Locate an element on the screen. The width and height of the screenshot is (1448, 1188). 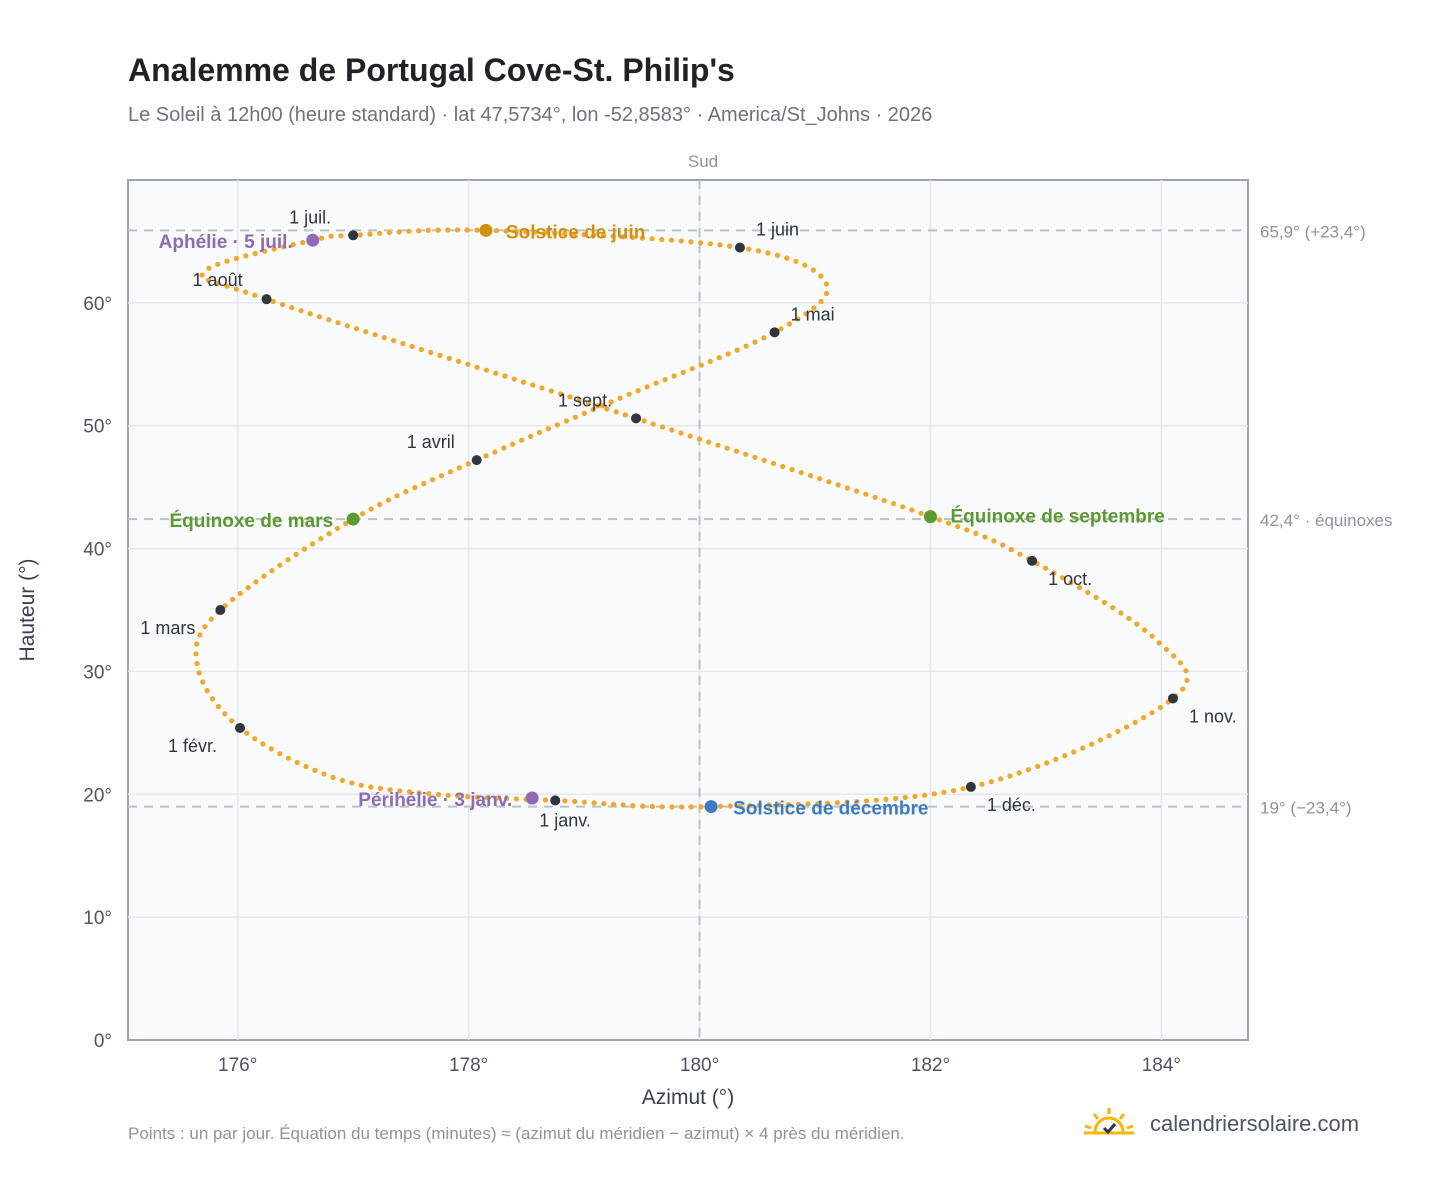
month-marker-label: 1 oct. is located at coordinates (1070, 579).